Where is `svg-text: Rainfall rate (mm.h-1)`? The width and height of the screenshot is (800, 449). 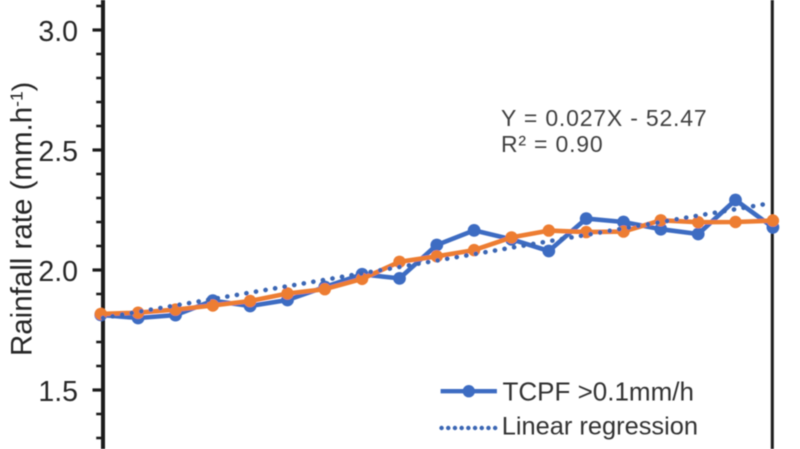 svg-text: Rainfall rate (mm.h-1) is located at coordinates (22, 219).